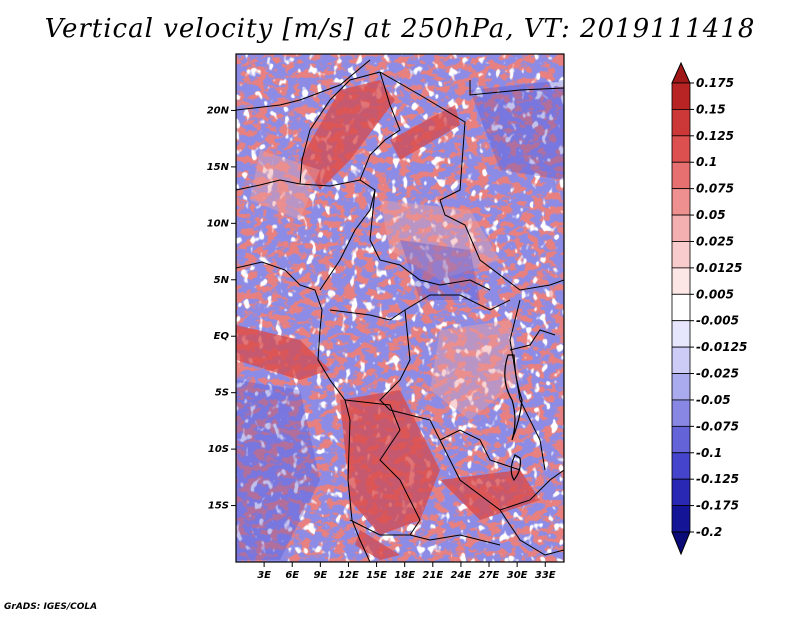 The image size is (800, 618). I want to click on colorbar-label: -0.175, so click(717, 506).